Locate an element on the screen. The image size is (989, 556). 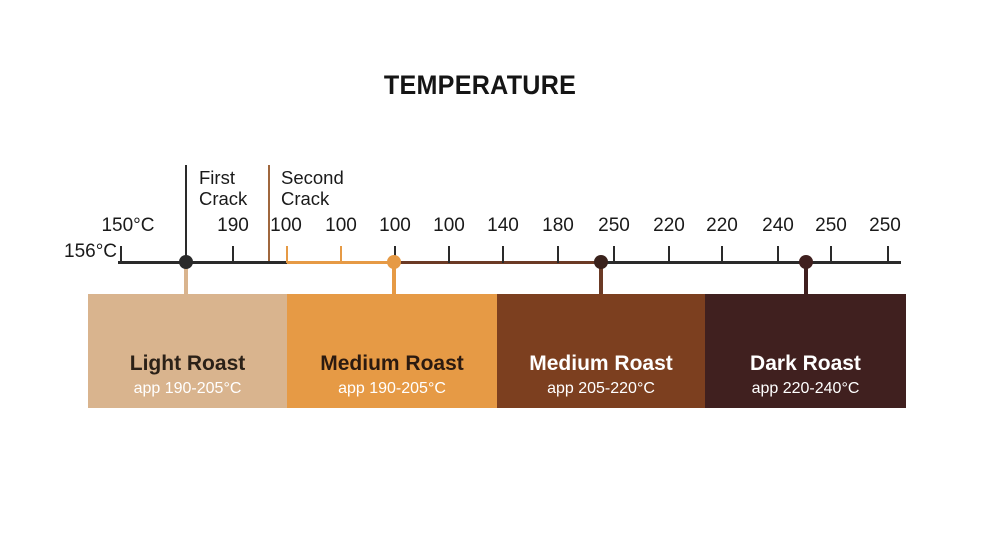
medium-roast-marker is located at coordinates (394, 262).